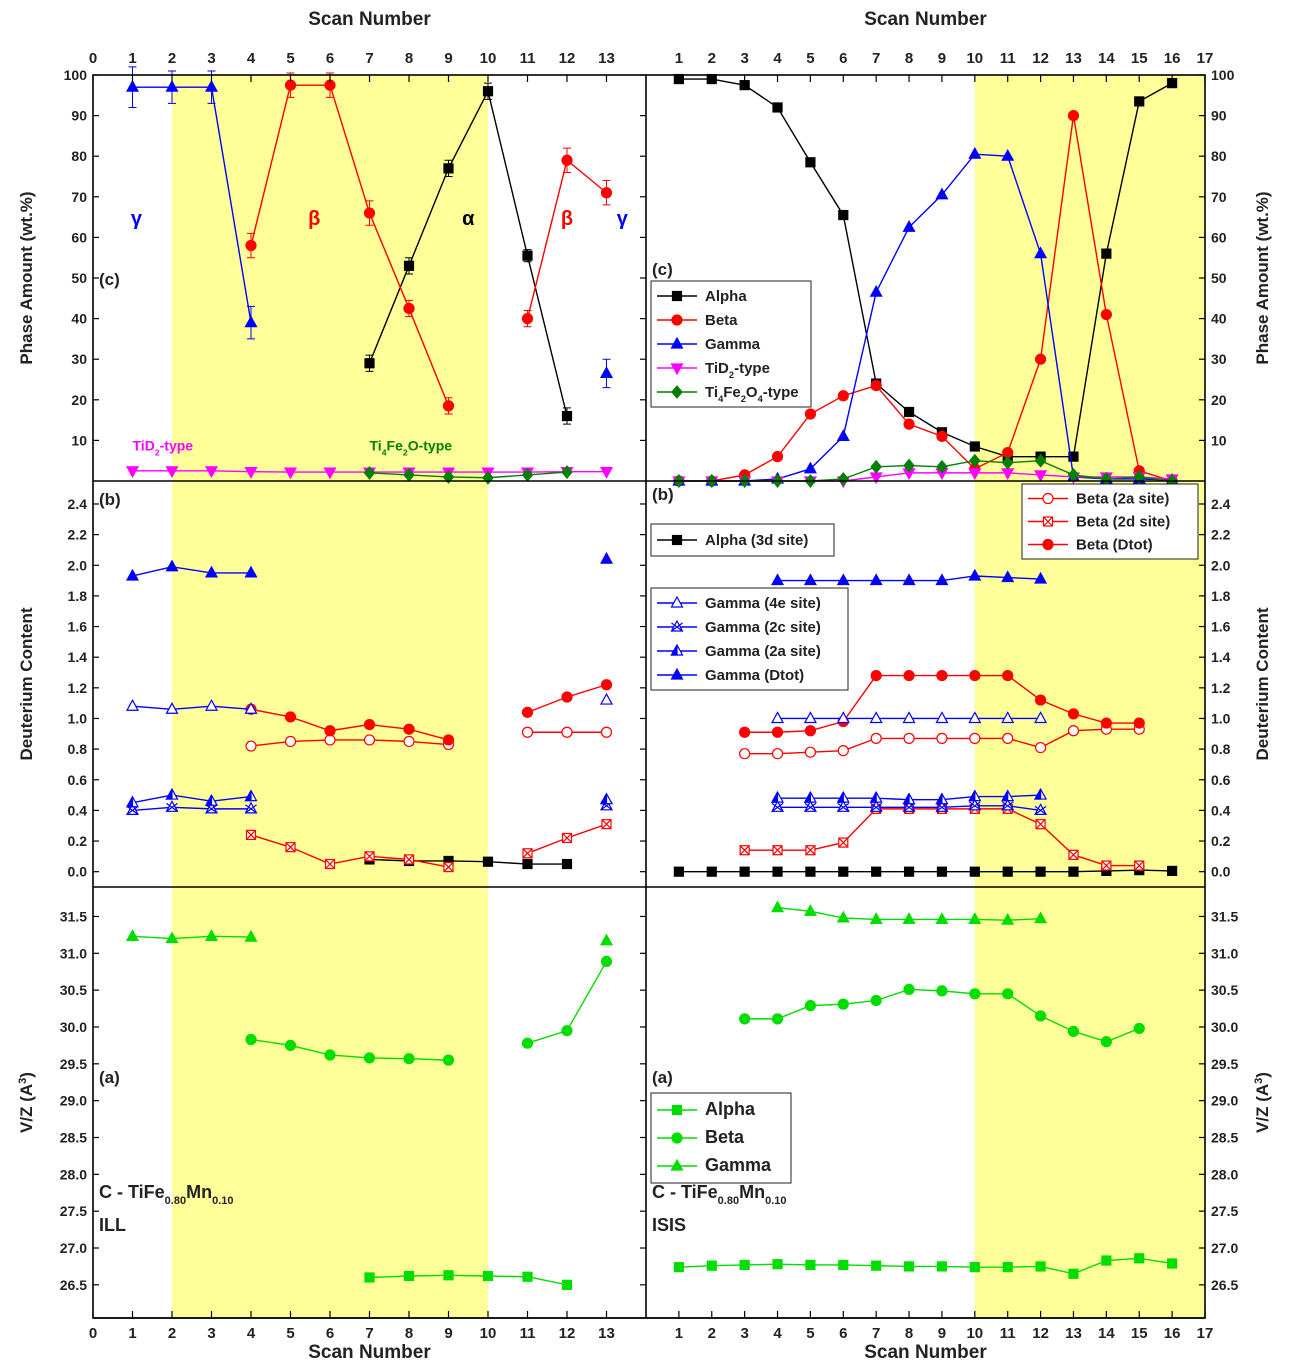  Describe the element at coordinates (909, 1333) in the screenshot. I see `x-tick-label-bottom: 8` at that location.